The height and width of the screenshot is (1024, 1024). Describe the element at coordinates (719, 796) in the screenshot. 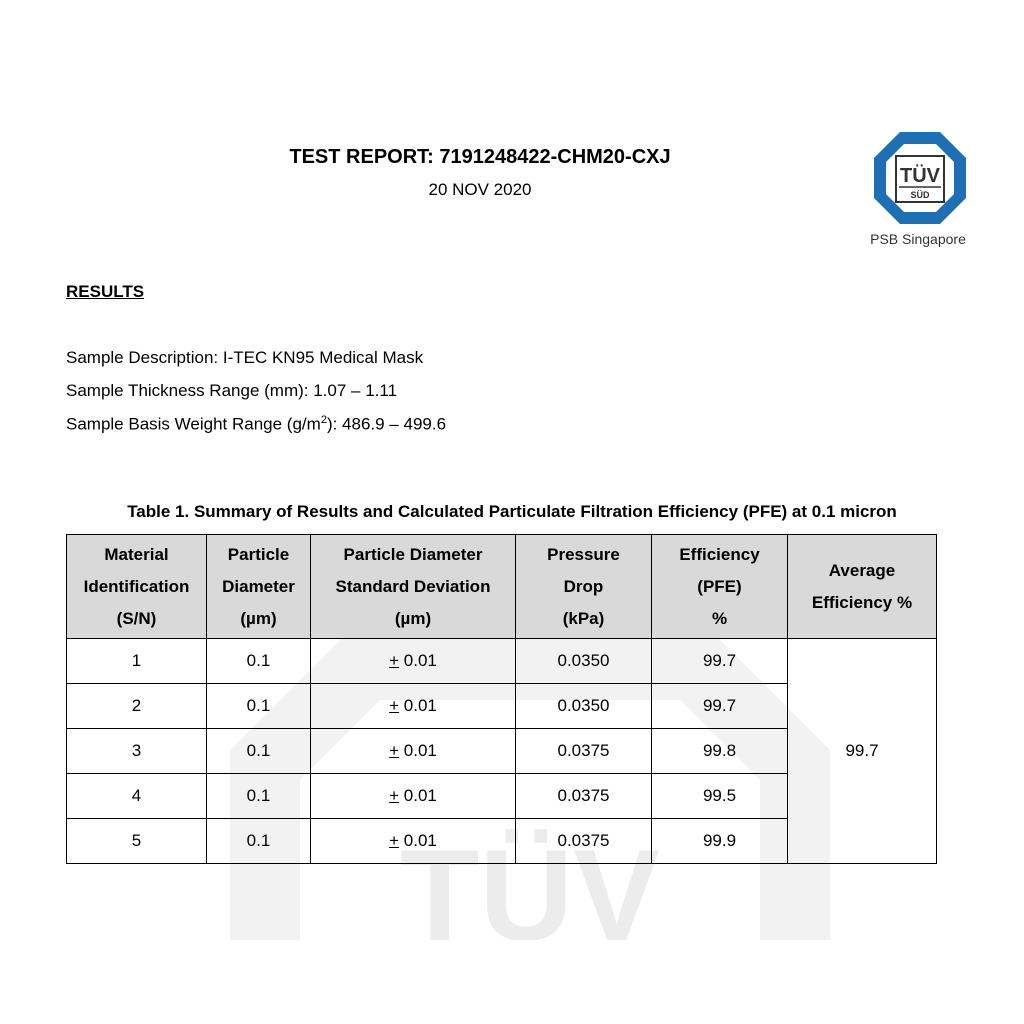

I see `cell-pfe: 99.5` at that location.